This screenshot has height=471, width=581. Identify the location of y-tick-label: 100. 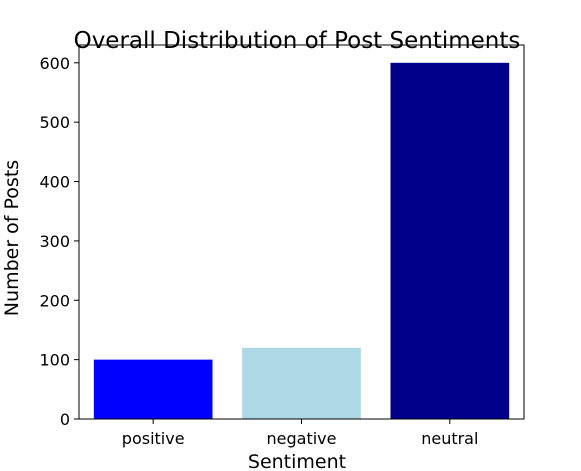
(54, 360).